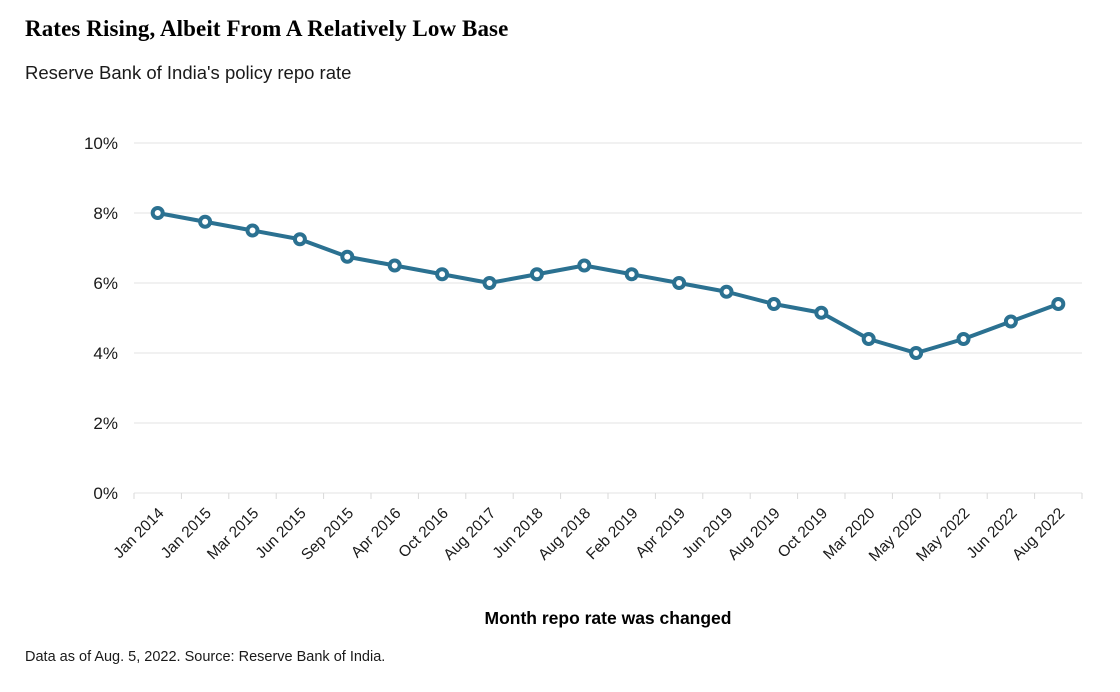  Describe the element at coordinates (469, 534) in the screenshot. I see `x-axis-tick-label: Aug 2017` at that location.